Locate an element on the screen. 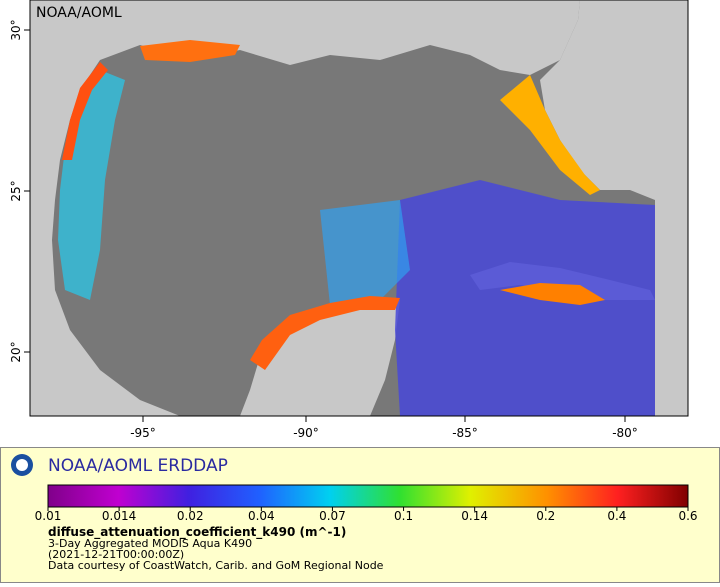  x-axis-label: -90° is located at coordinates (306, 433).